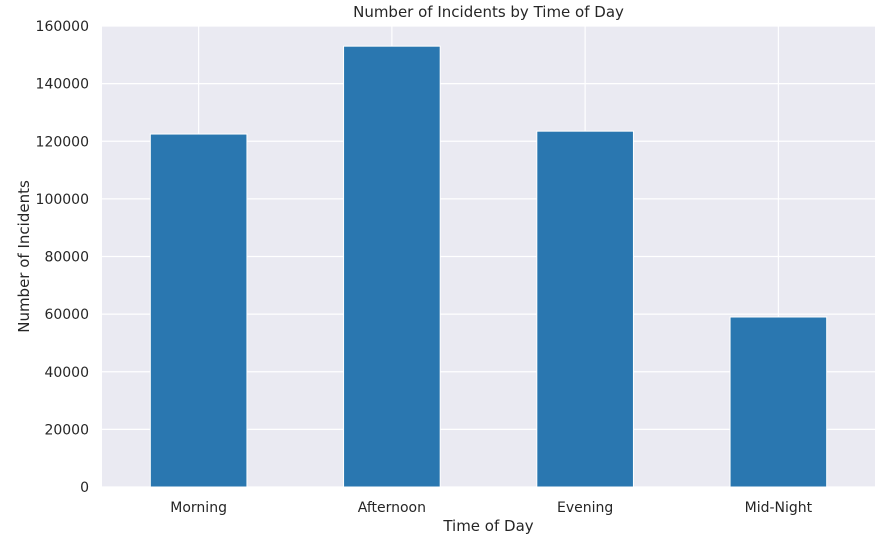 This screenshot has height=536, width=881. I want to click on y-tick-label: 120000, so click(62, 142).